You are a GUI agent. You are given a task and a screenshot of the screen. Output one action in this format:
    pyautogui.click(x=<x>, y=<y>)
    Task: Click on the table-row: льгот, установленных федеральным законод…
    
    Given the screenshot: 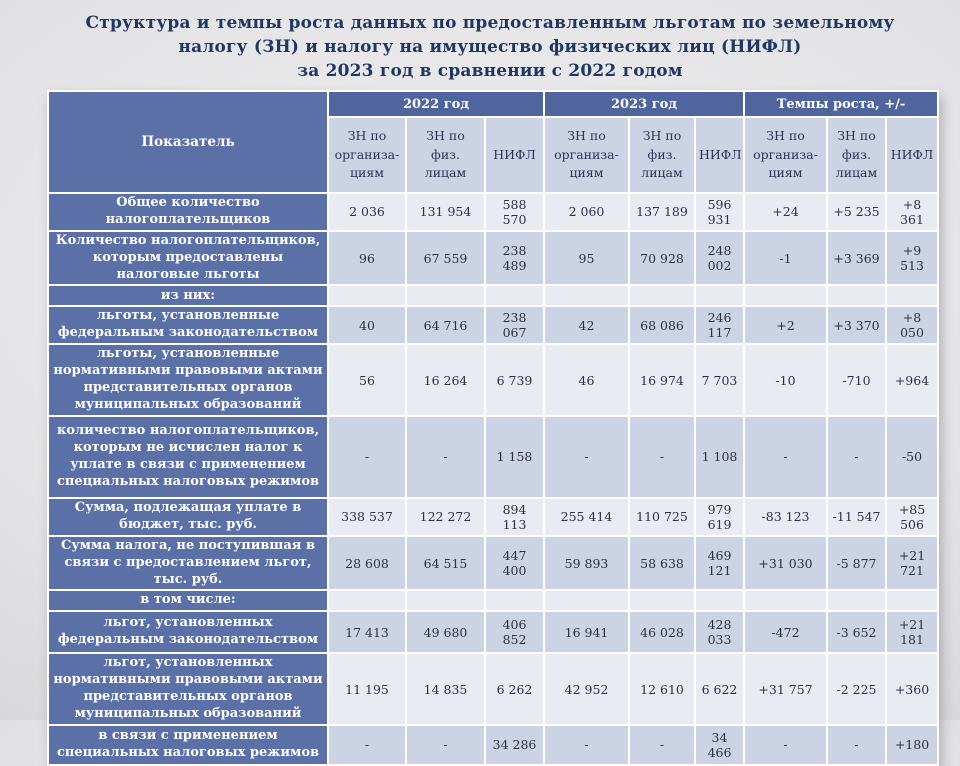 What is the action you would take?
    pyautogui.click(x=493, y=632)
    